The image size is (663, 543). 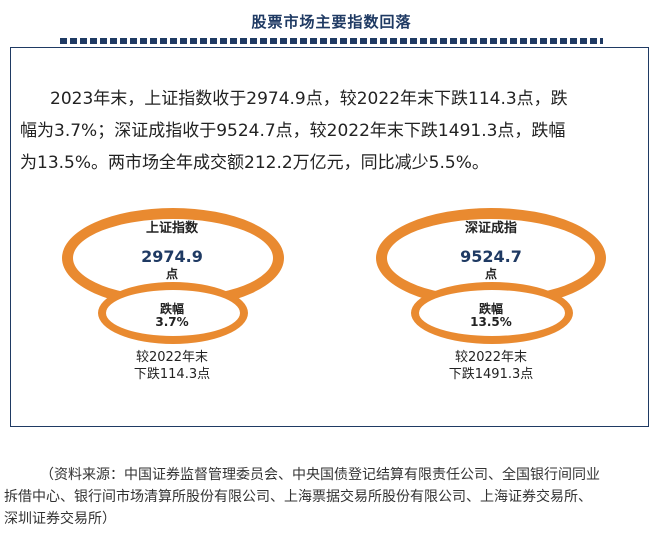 I want to click on summary-line-3: 为13.5%。两市场全年成交额212.2万亿元，同比减少5.5%。, so click(x=254, y=163).